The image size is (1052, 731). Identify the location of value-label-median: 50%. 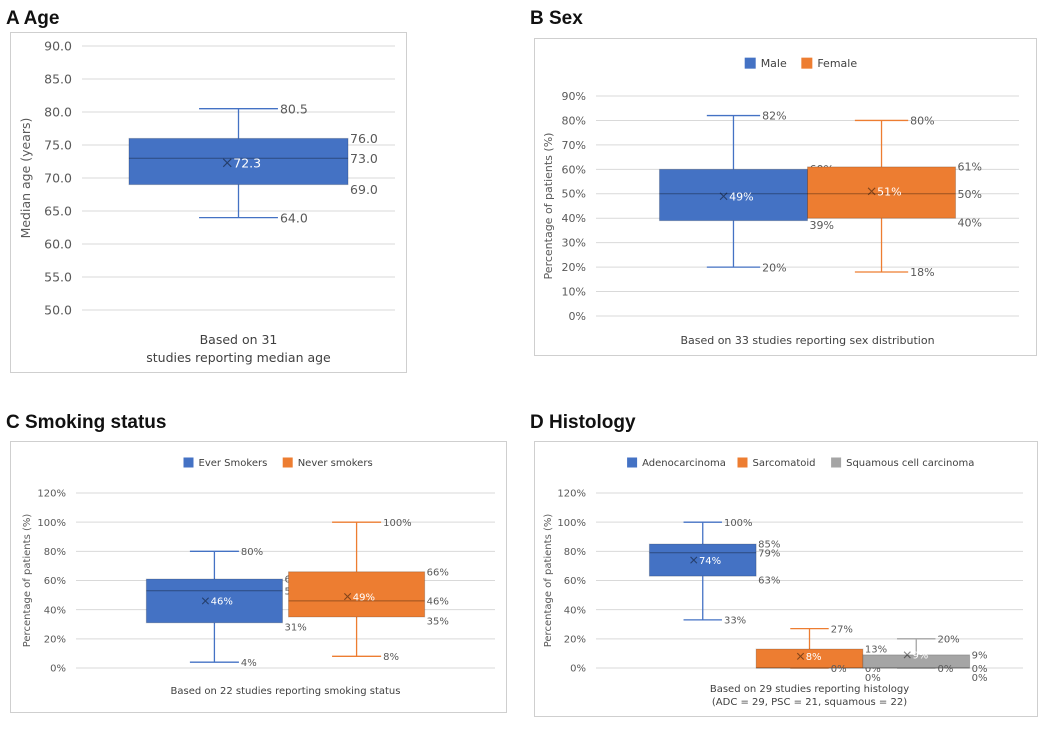
(970, 194).